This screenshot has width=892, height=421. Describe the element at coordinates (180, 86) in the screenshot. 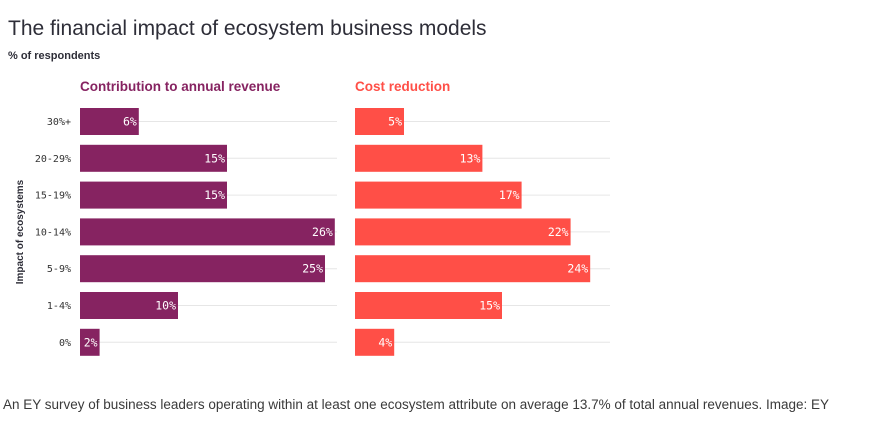

I see `panel-title-contribution-to-annual-revenue: Contribution to annual revenue` at that location.